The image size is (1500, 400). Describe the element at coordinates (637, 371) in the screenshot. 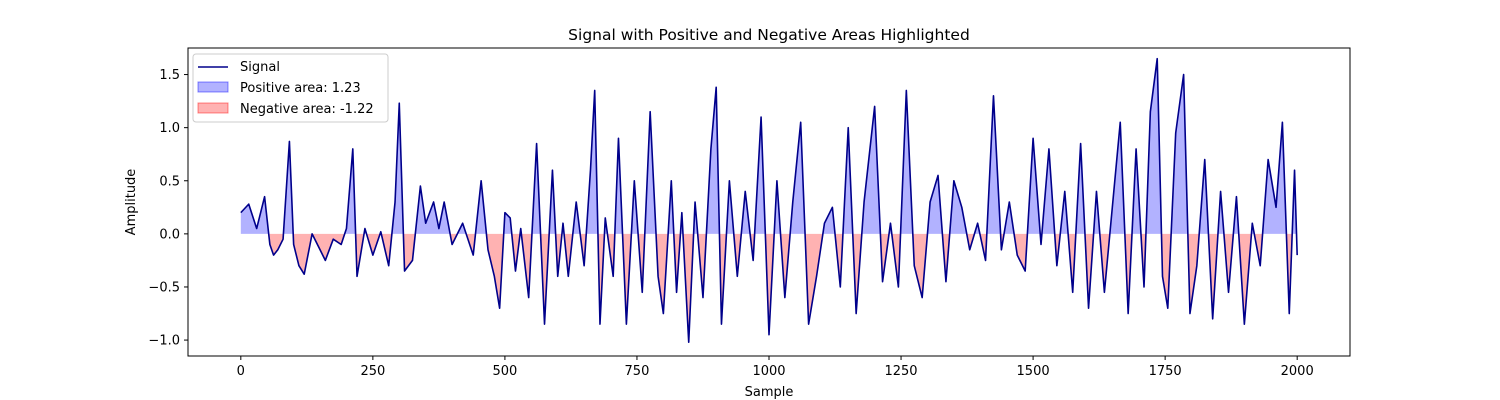

I see `x-tick-label: 750` at that location.